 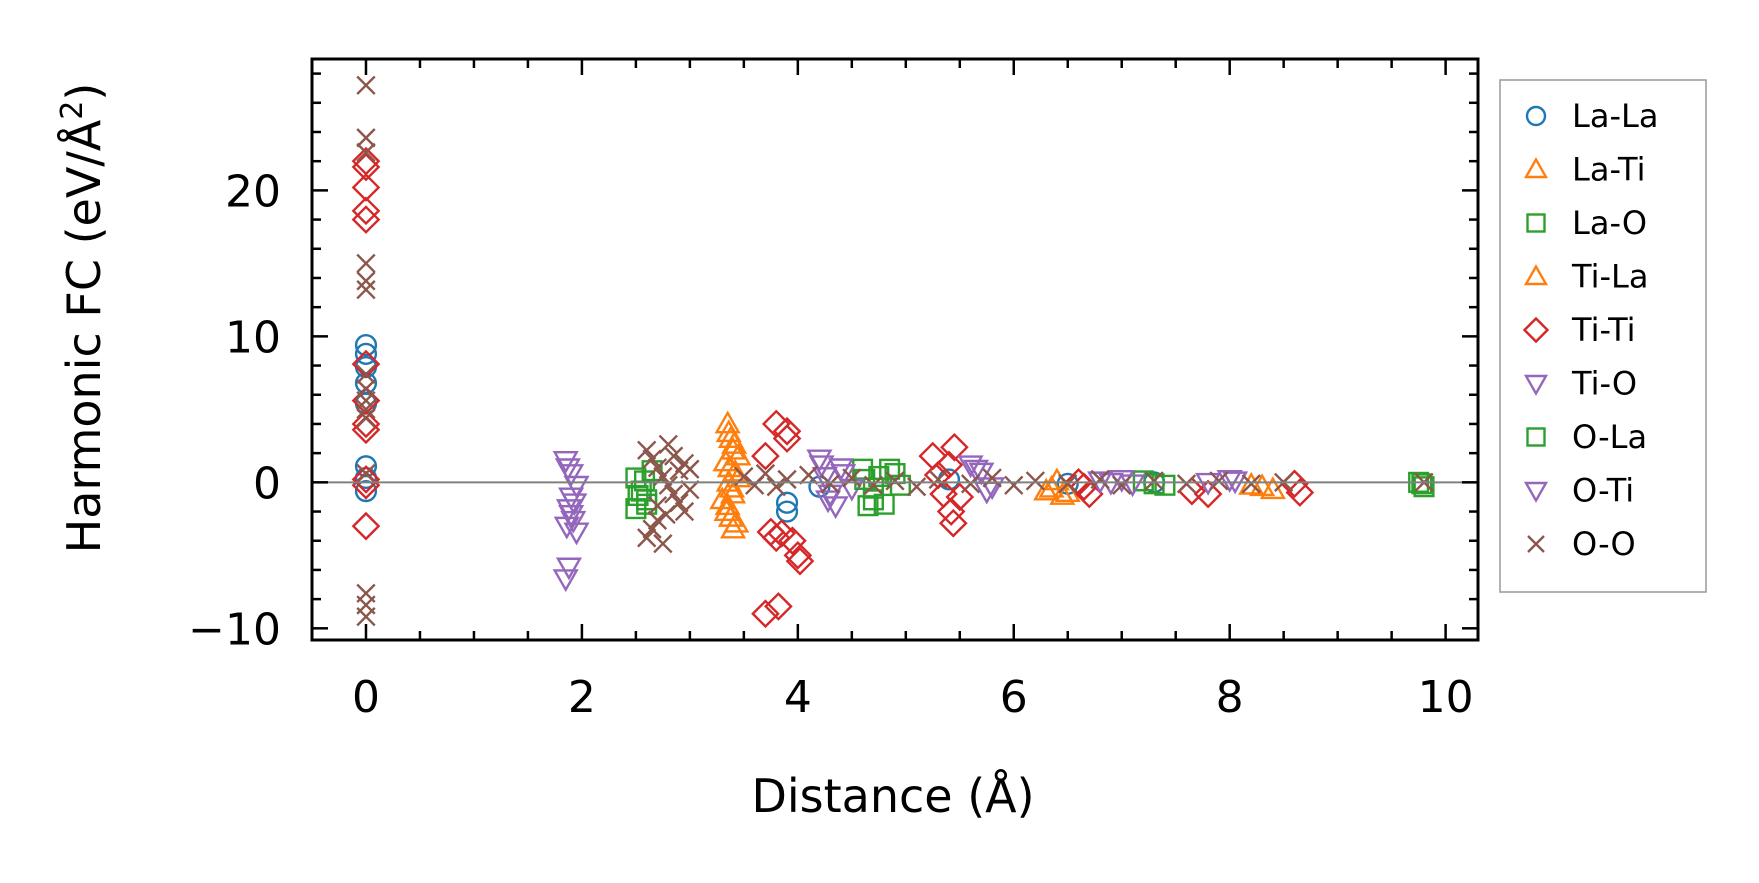 I want to click on legend-label: Ti-O, so click(x=1604, y=384).